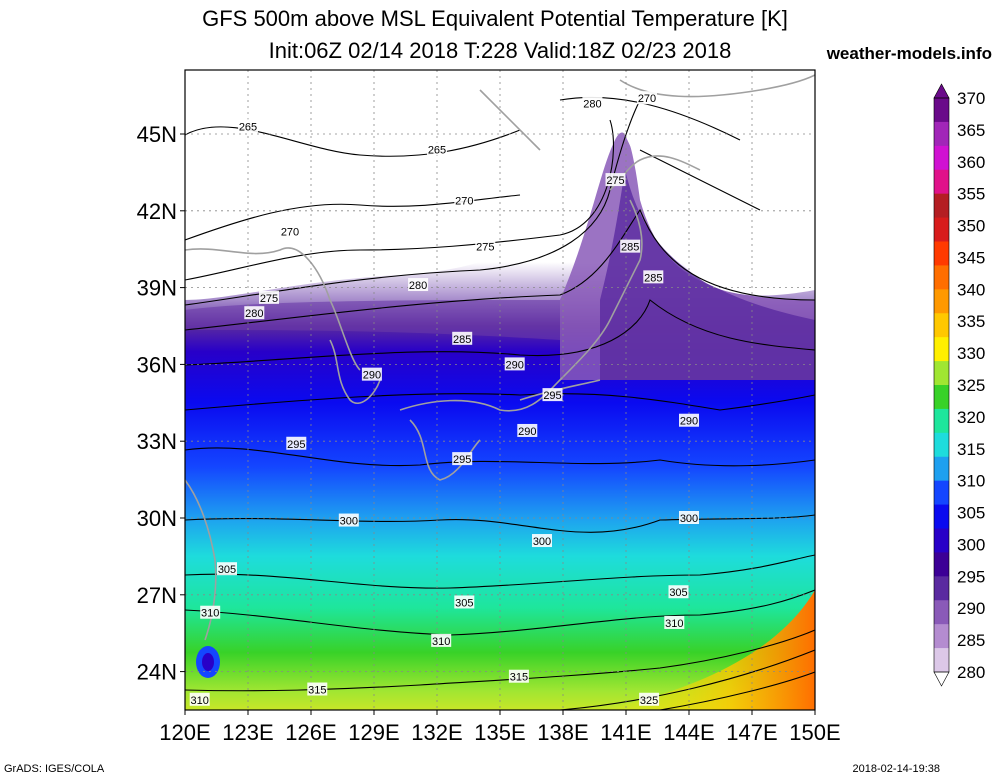 The height and width of the screenshot is (779, 1000). Describe the element at coordinates (971, 513) in the screenshot. I see `colorbar-tick-label: 305` at that location.